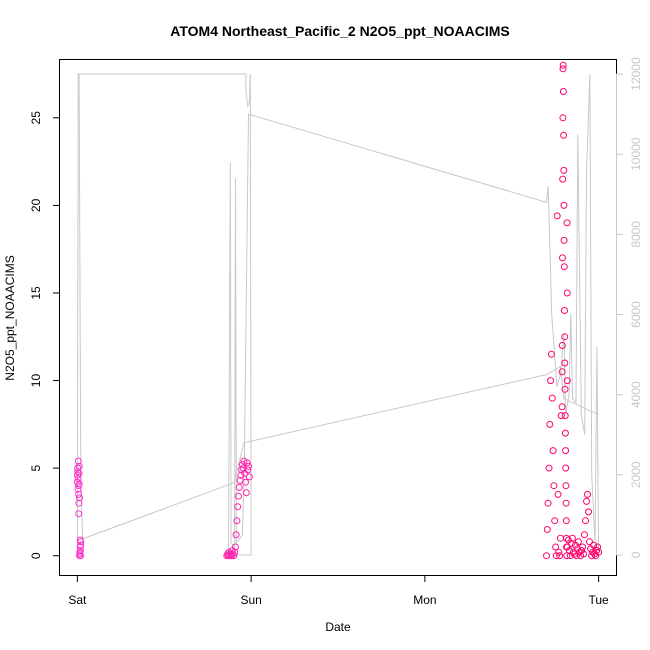 This screenshot has width=650, height=650. I want to click on y-tick-label: 15, so click(36, 293).